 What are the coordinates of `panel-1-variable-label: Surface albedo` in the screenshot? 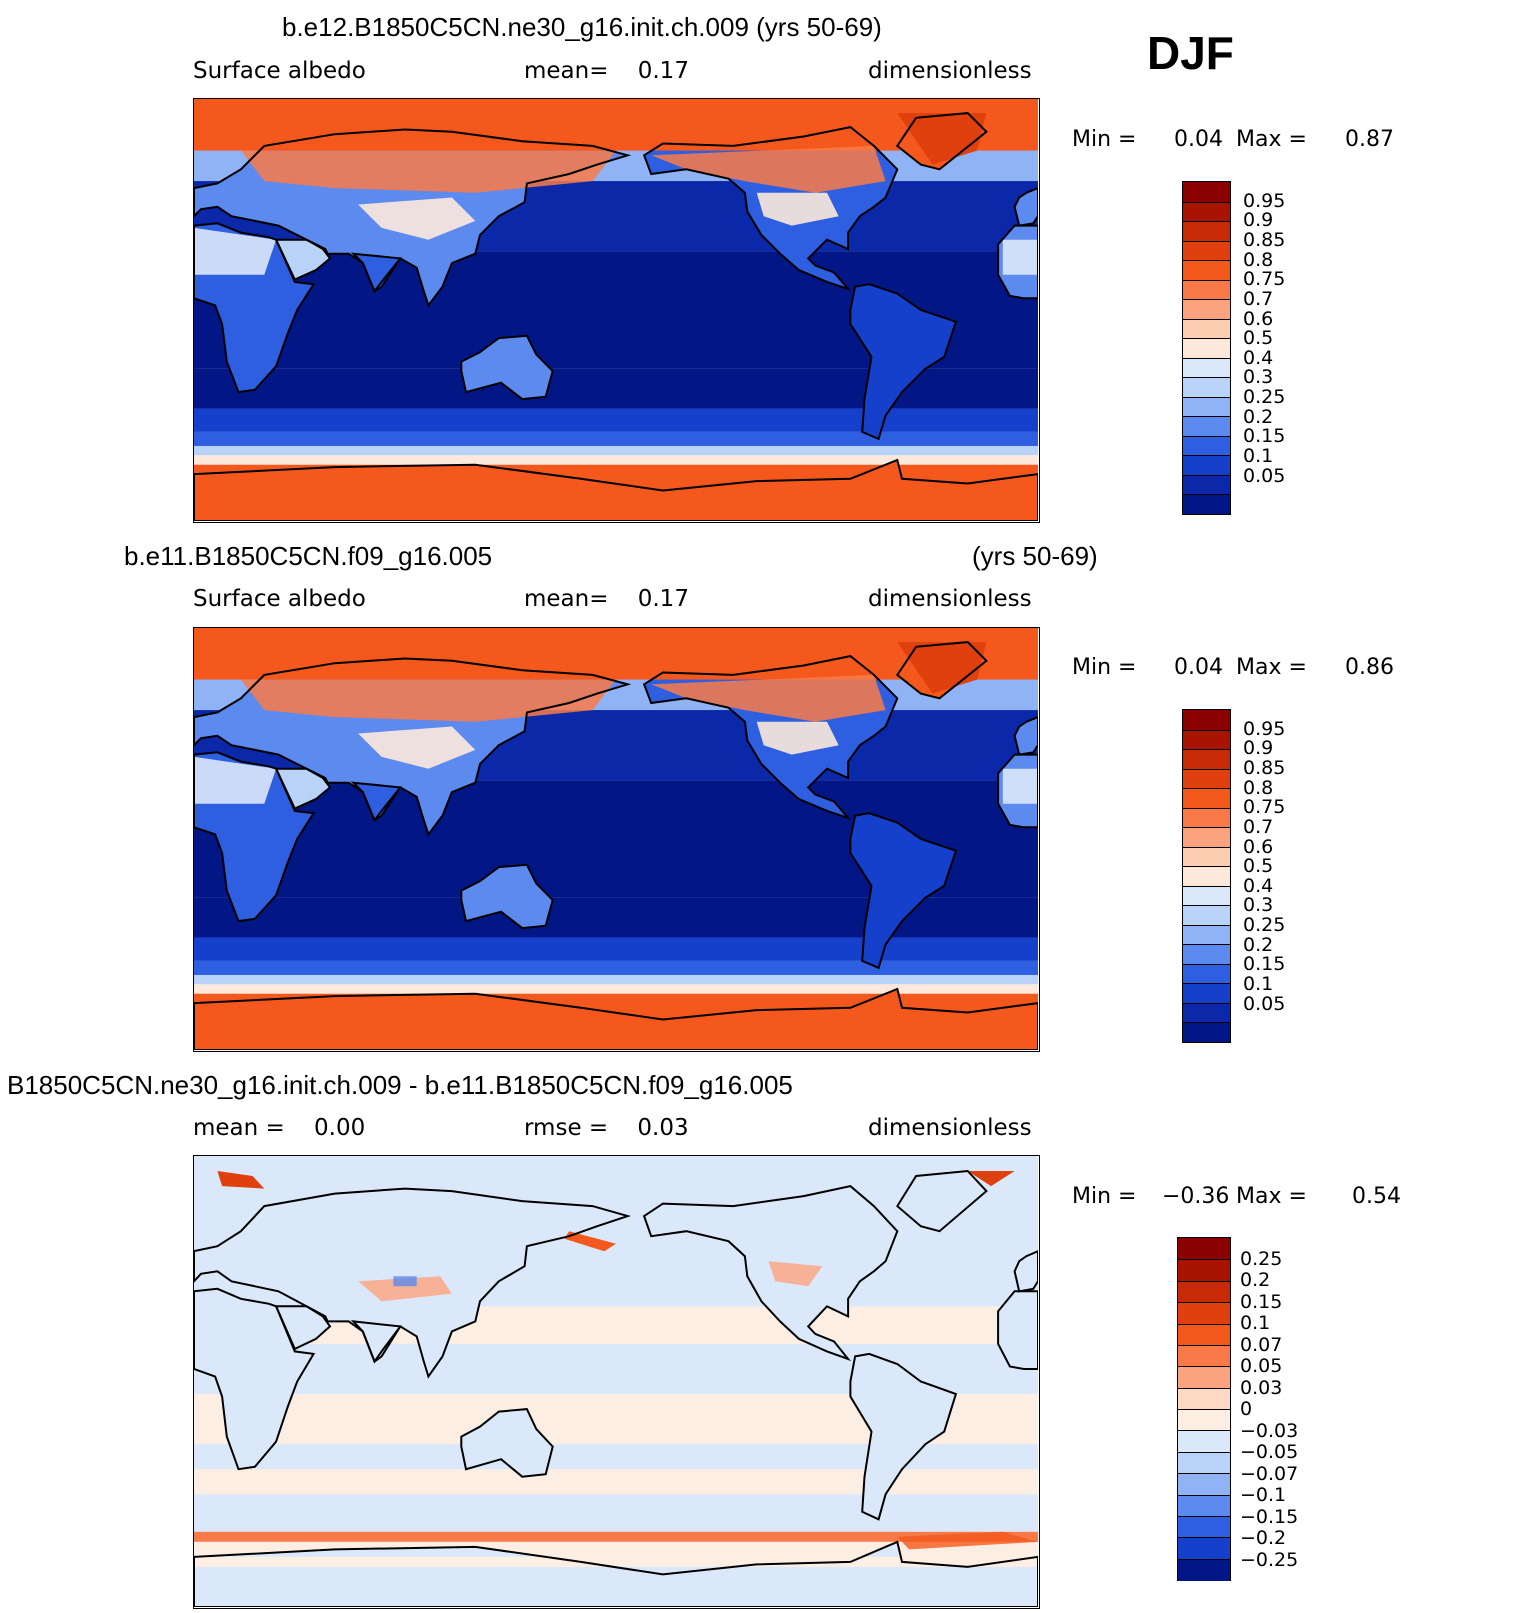 It's located at (279, 71).